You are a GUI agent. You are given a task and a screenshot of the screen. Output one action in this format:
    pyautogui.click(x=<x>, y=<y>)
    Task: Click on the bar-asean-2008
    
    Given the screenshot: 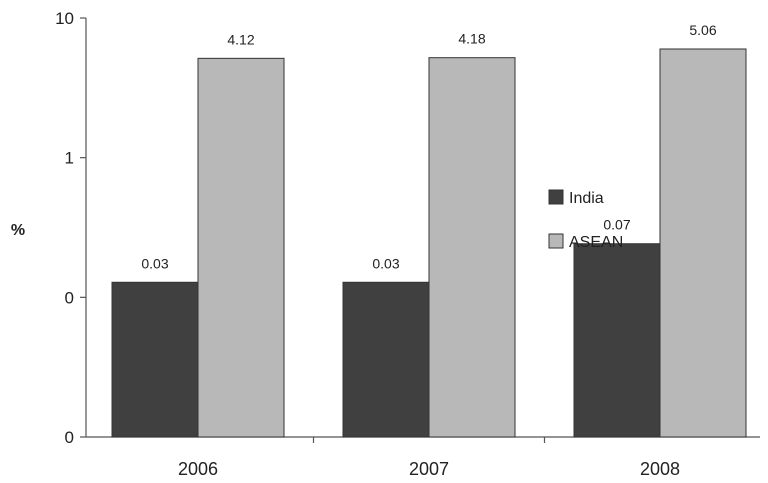 What is the action you would take?
    pyautogui.click(x=703, y=243)
    